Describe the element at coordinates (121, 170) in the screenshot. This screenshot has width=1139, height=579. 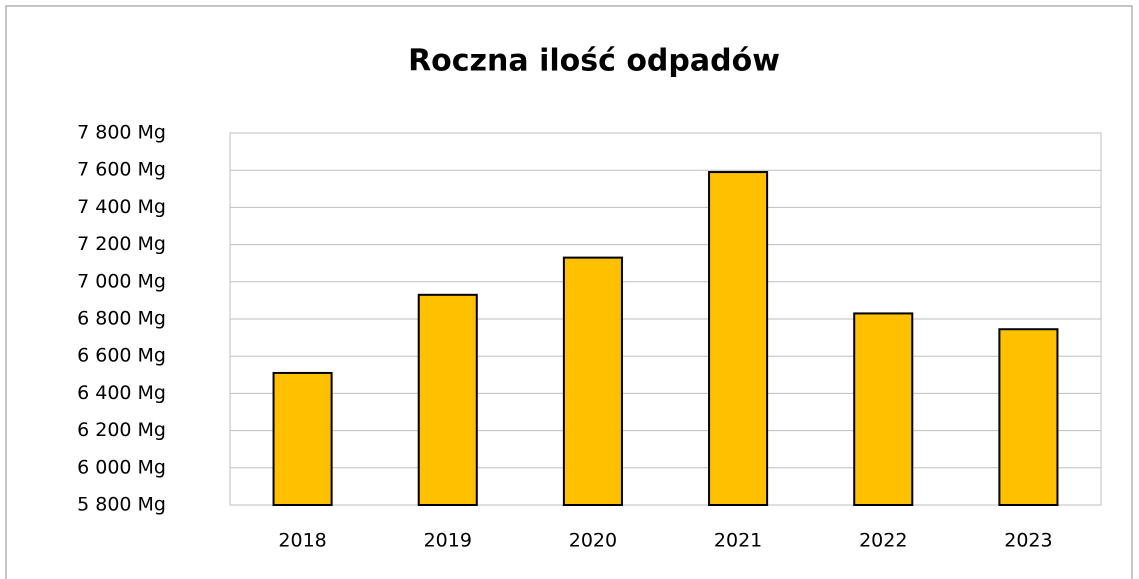
I see `y-tick-label: 7 600 Mg` at that location.